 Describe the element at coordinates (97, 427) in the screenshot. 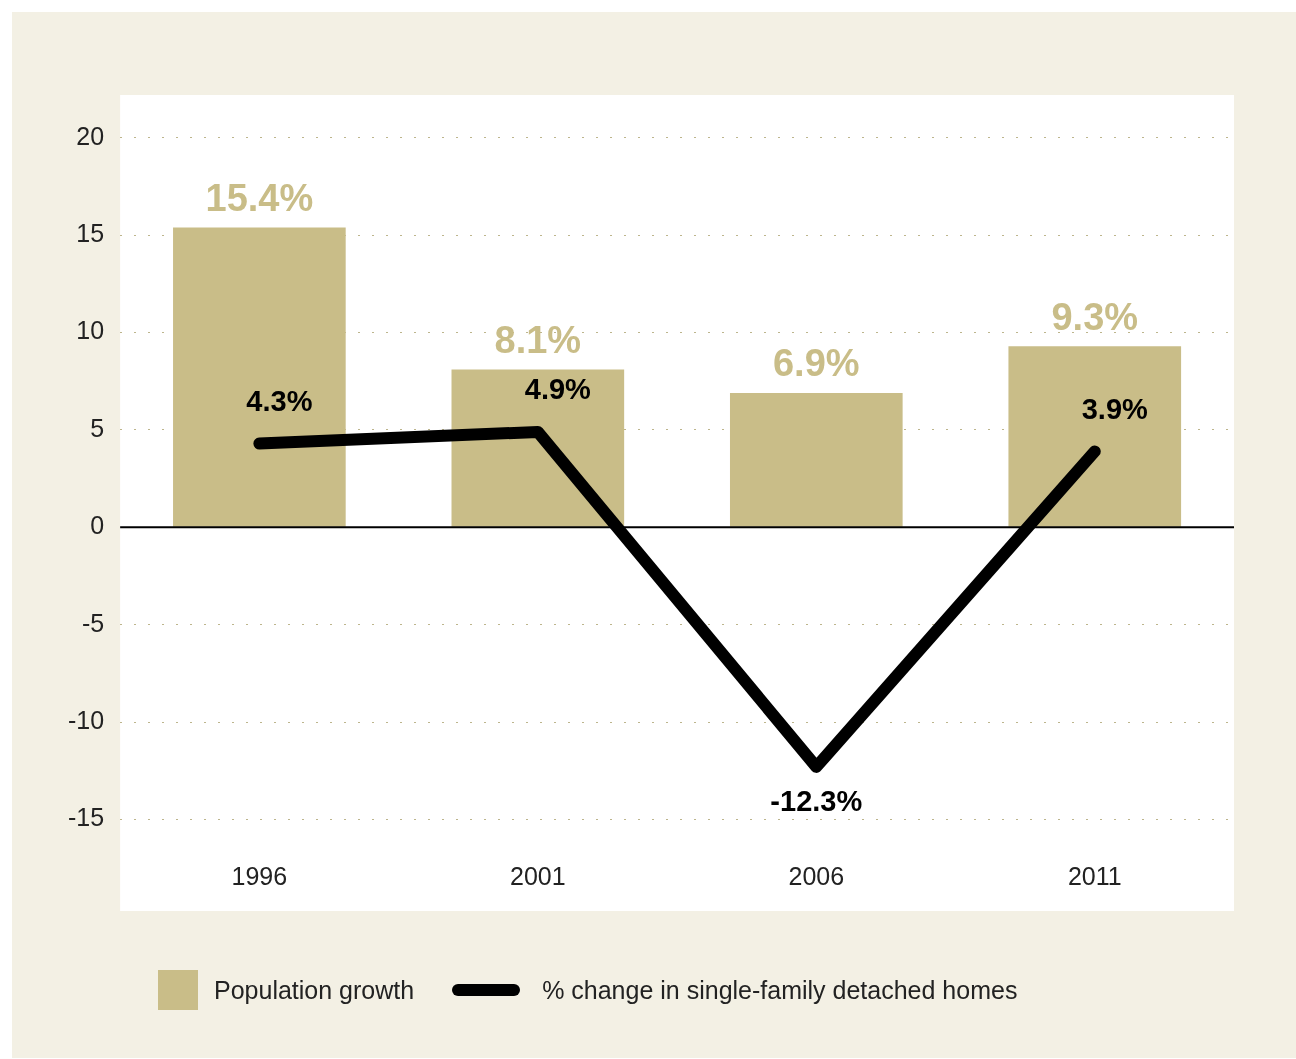

I see `y-tick-label: 5` at that location.